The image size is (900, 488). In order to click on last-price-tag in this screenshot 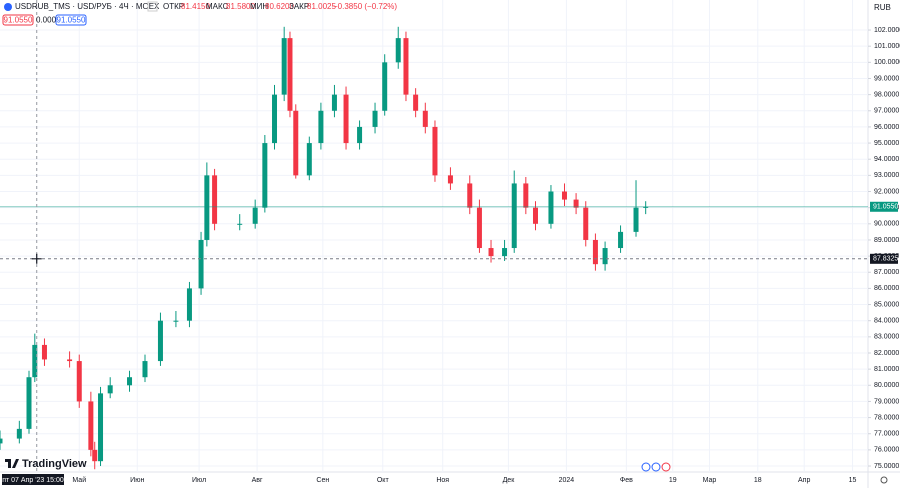, I will do `click(884, 206)`.